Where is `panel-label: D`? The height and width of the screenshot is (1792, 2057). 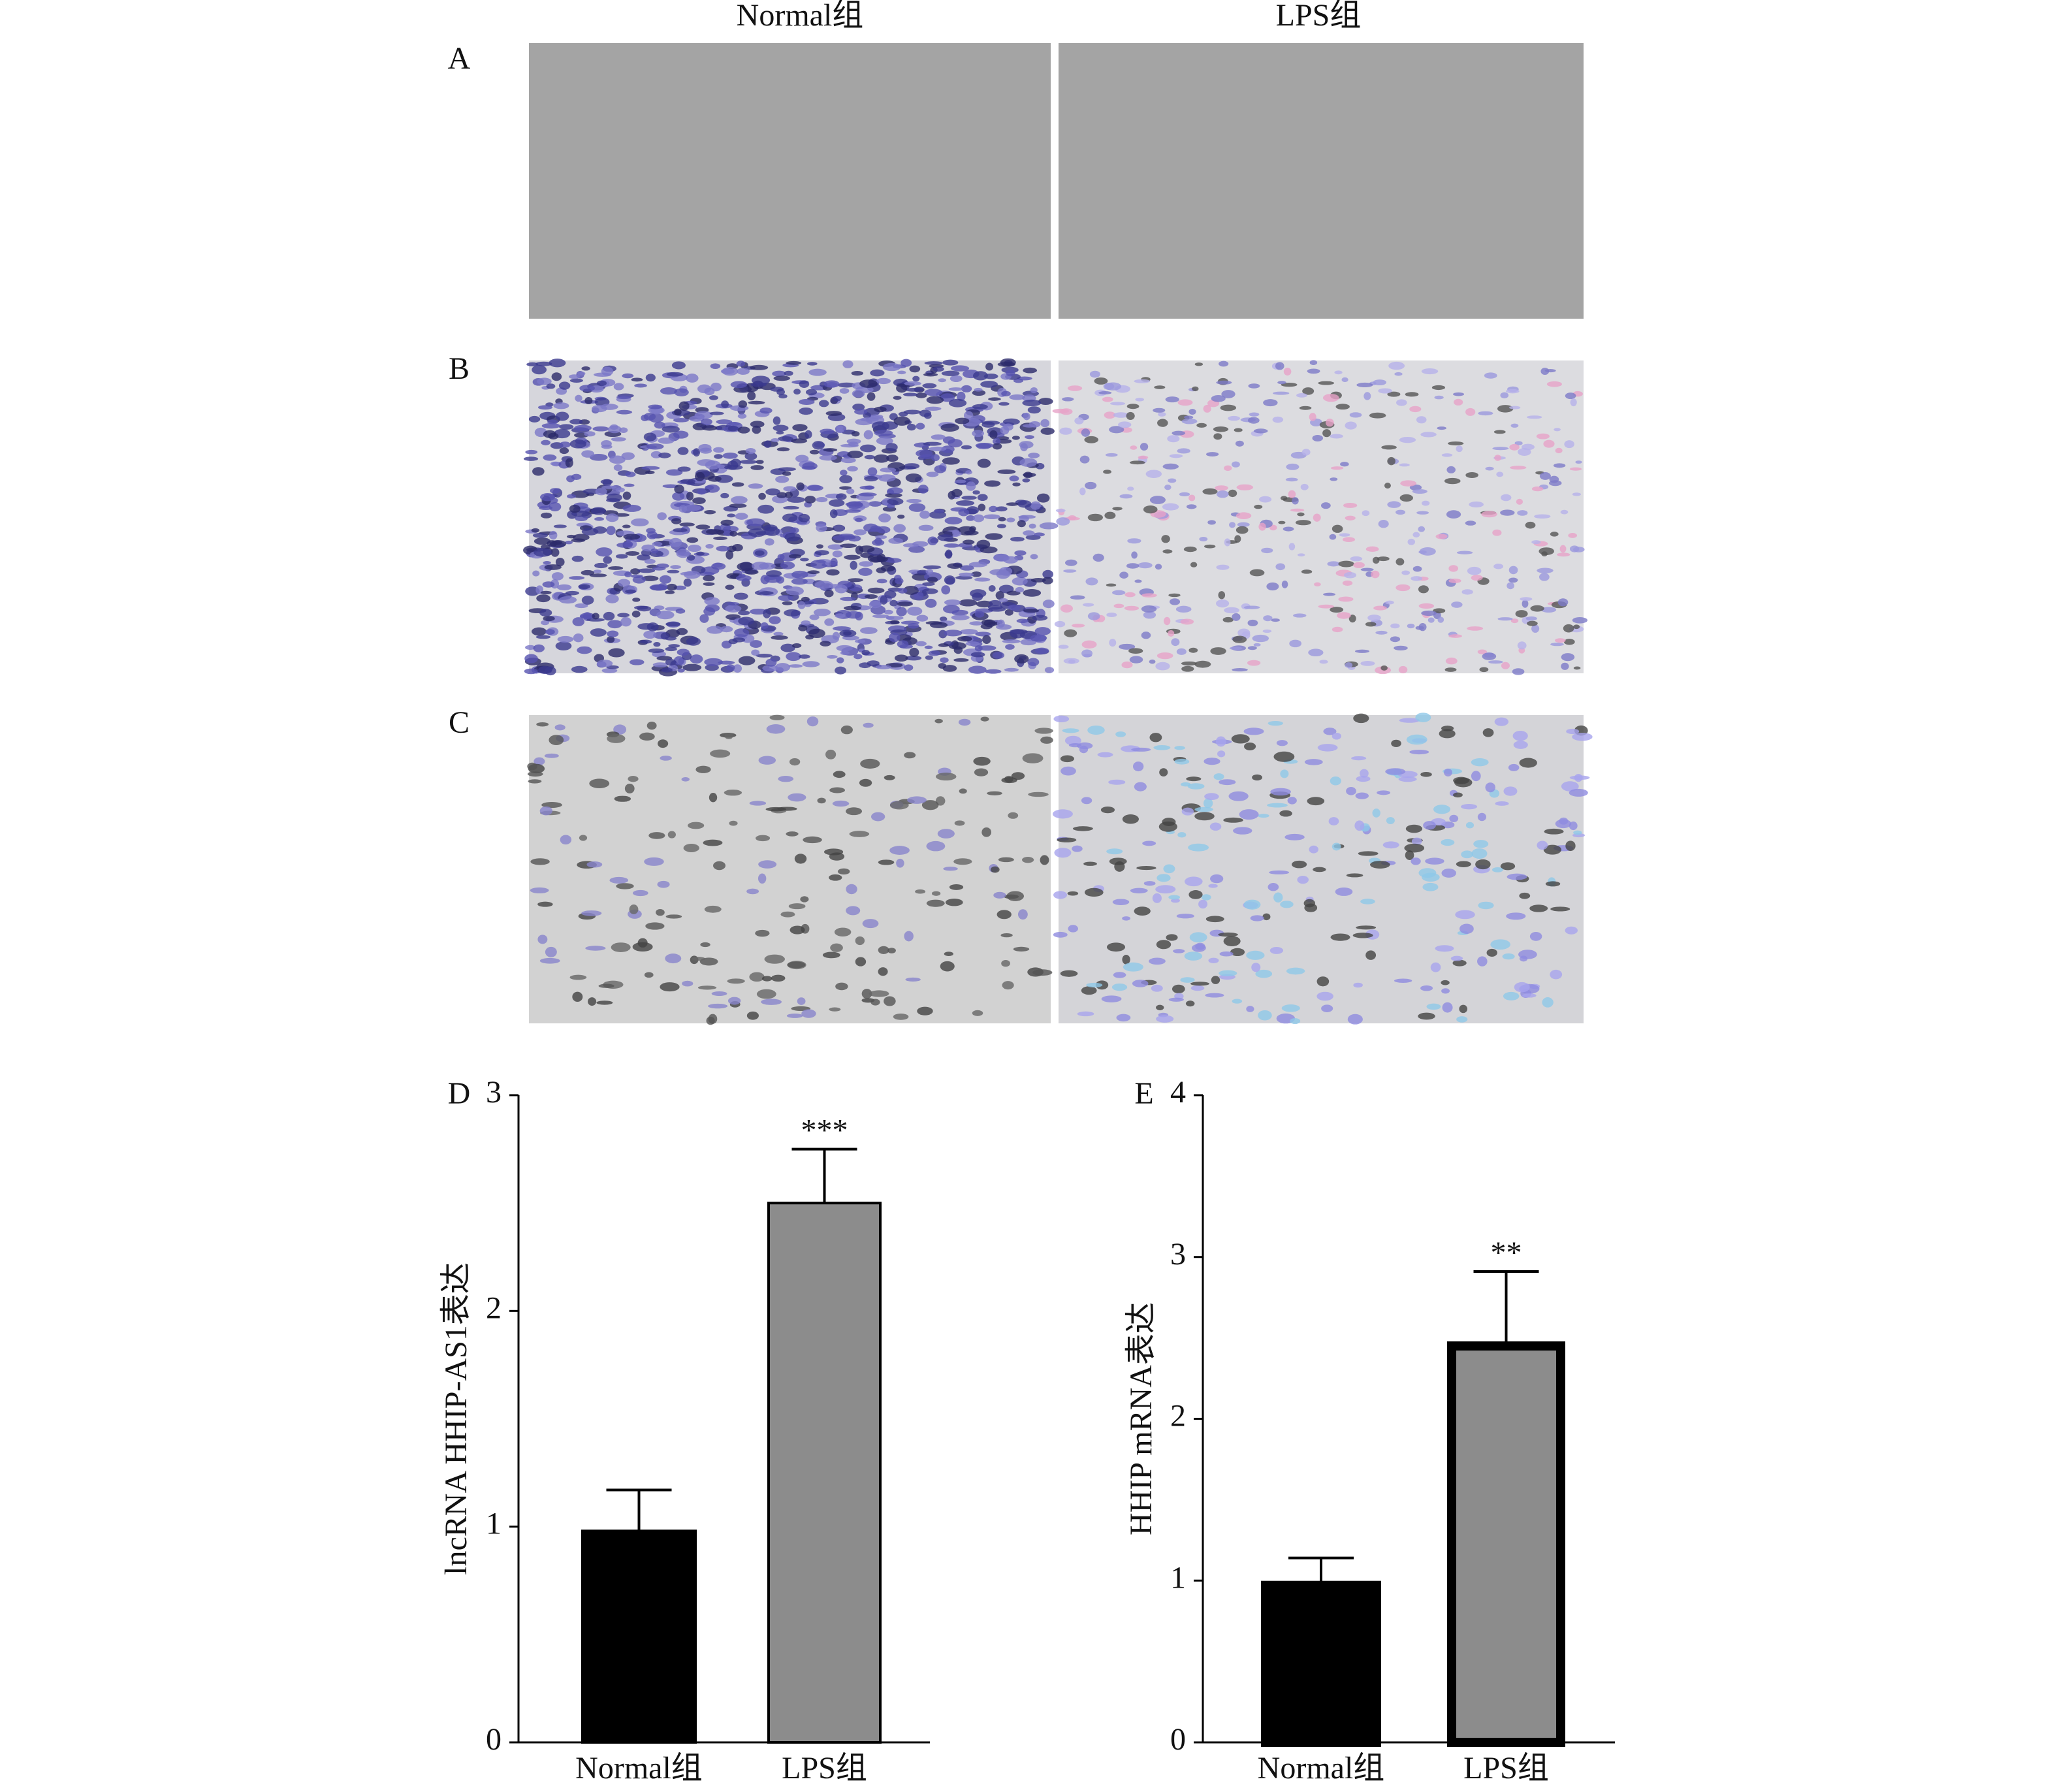
panel-label: D is located at coordinates (460, 1093).